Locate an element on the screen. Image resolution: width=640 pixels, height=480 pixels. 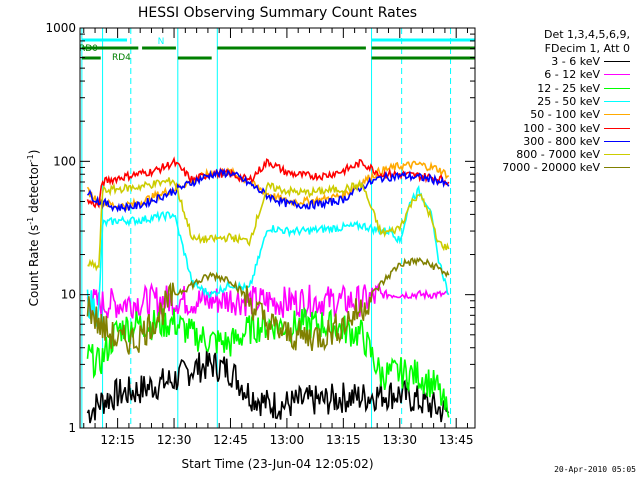
legend-label: 100 - 300 keV is located at coordinates (561, 128).